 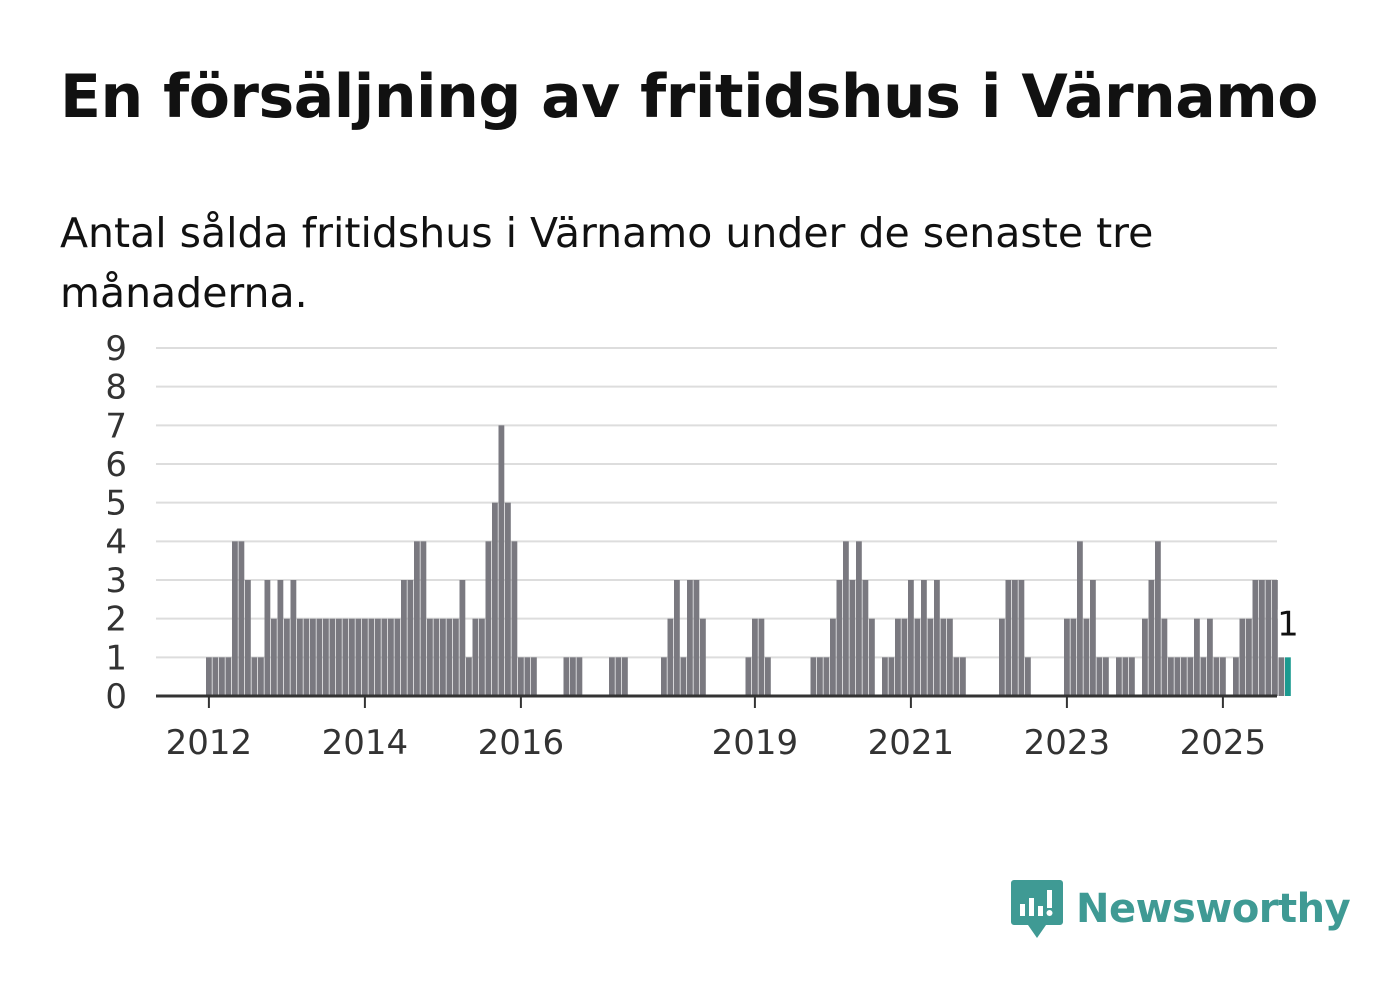 I want to click on y-tick-label: 6, so click(x=116, y=465).